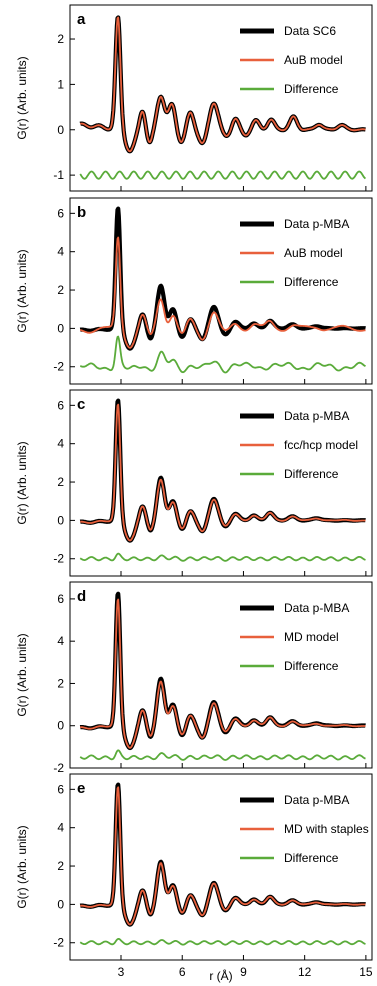  I want to click on legend: Data SC6 AuB model Difference, so click(291, 60).